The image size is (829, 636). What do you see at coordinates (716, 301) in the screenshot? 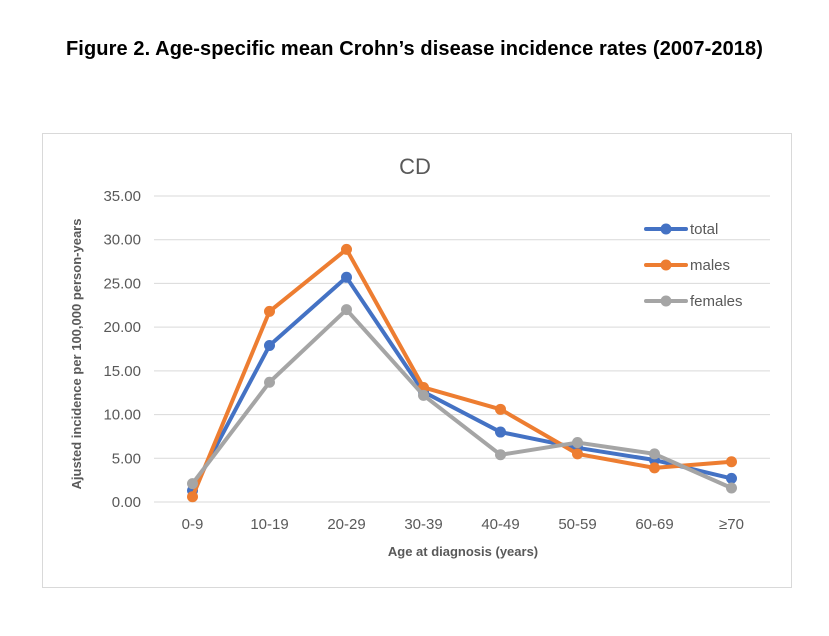
I see `legend-label: females` at bounding box center [716, 301].